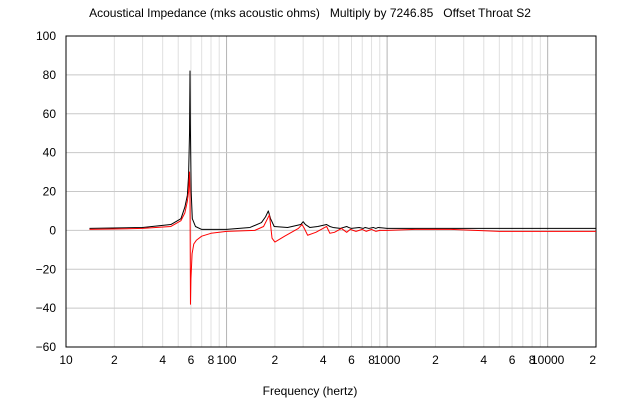 Image resolution: width=620 pixels, height=404 pixels. What do you see at coordinates (227, 360) in the screenshot?
I see `x-tick-label: 100` at bounding box center [227, 360].